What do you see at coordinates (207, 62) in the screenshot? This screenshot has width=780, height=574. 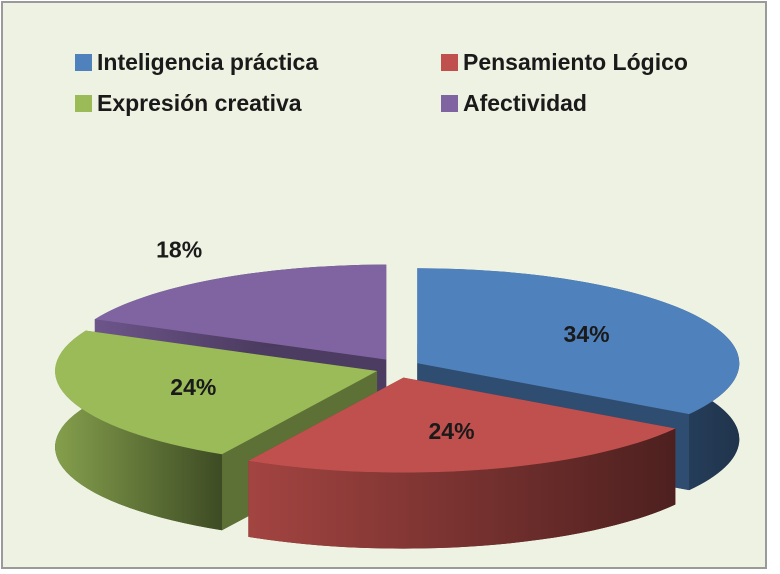 I see `legend-text: Inteligencia práctica` at bounding box center [207, 62].